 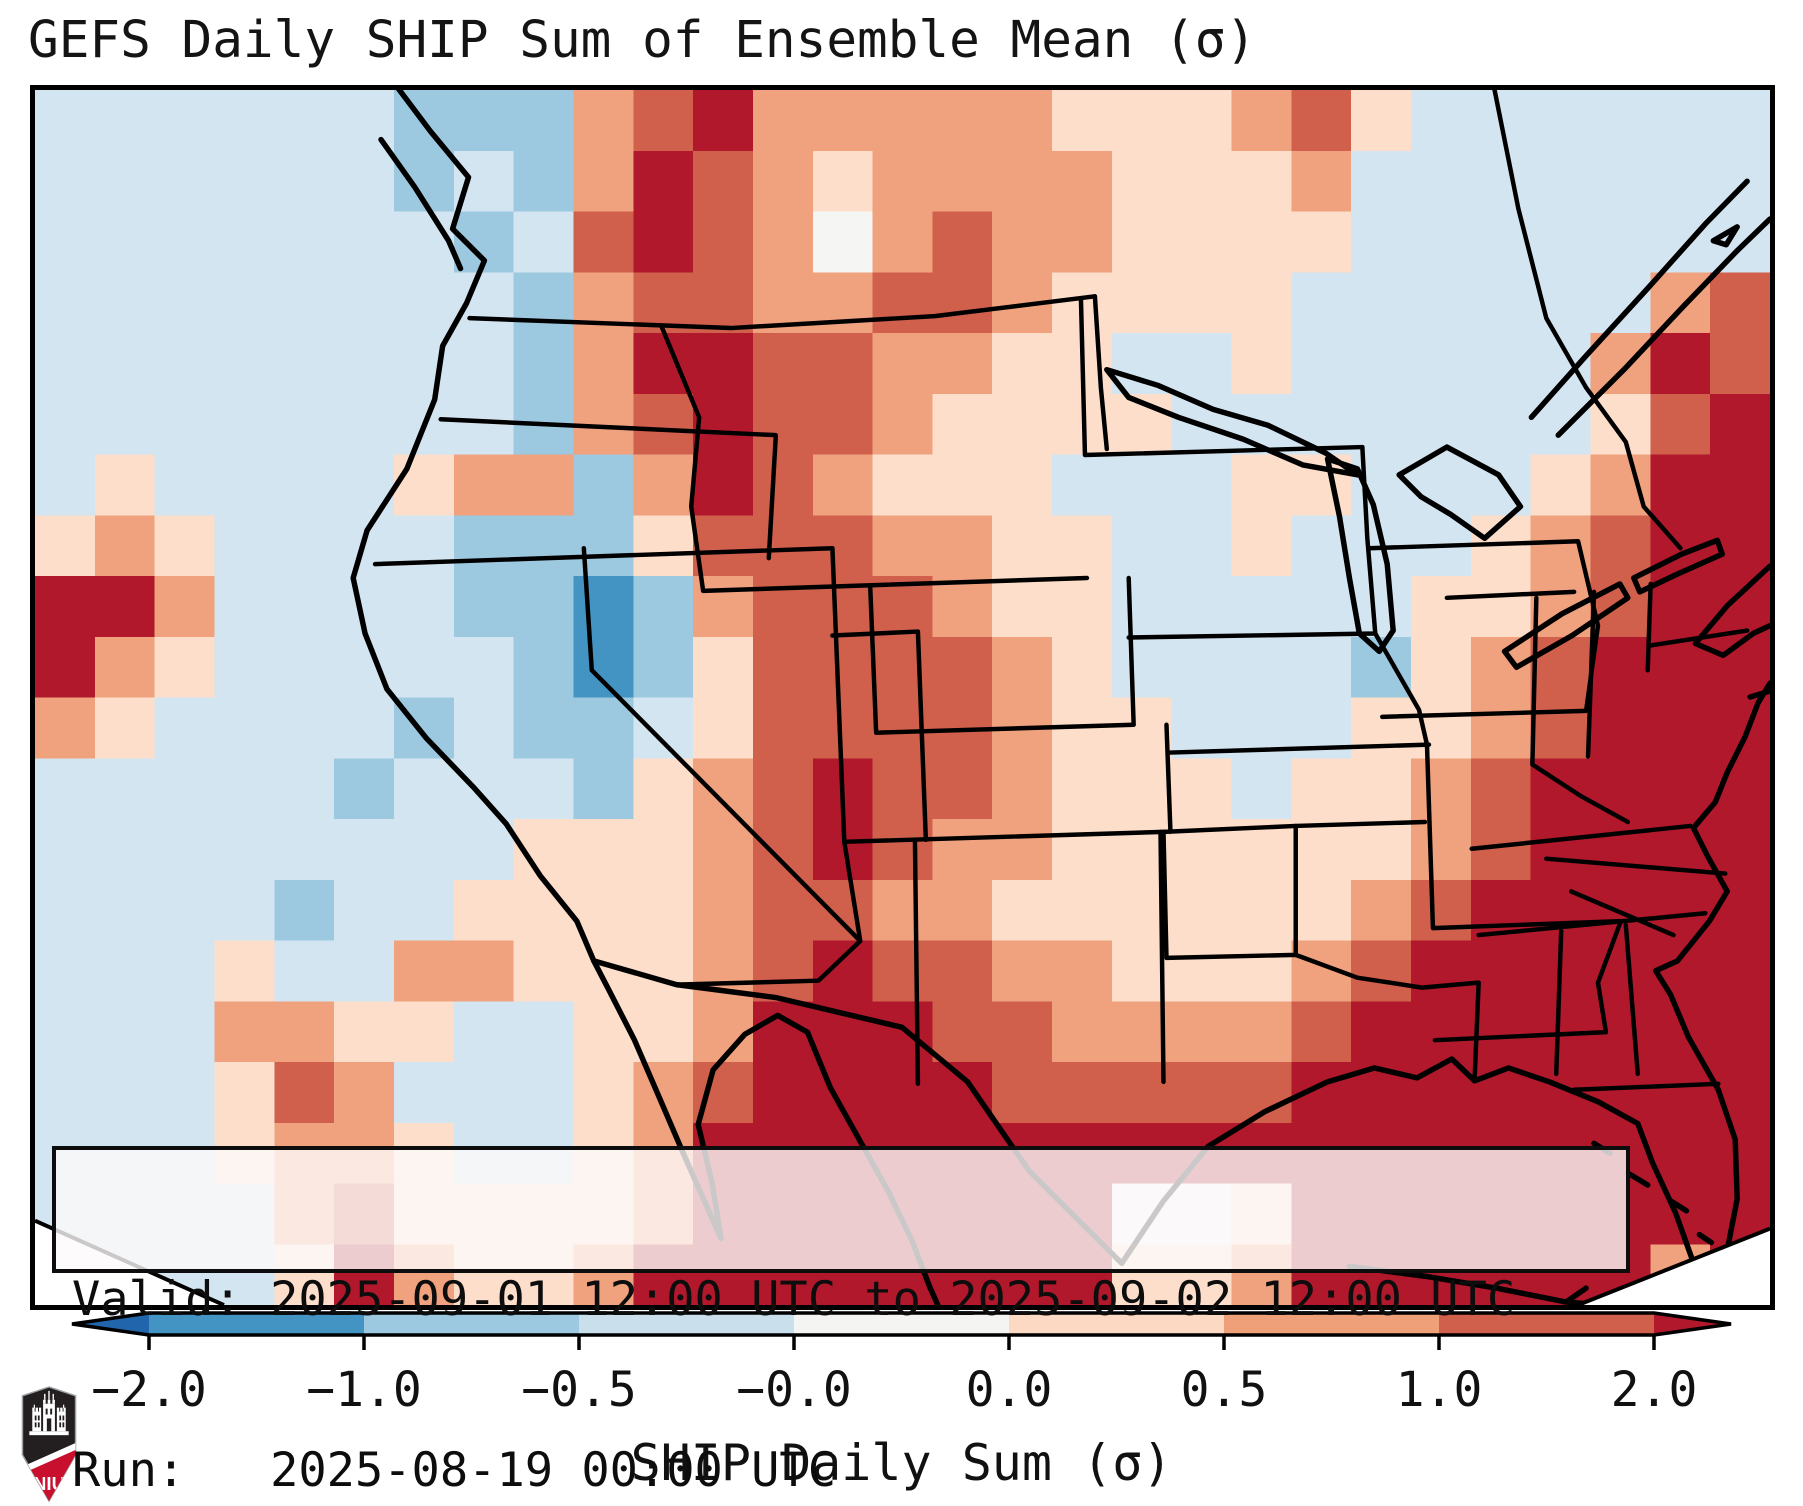 I want to click on sd-borders, so click(x=1252, y=542).